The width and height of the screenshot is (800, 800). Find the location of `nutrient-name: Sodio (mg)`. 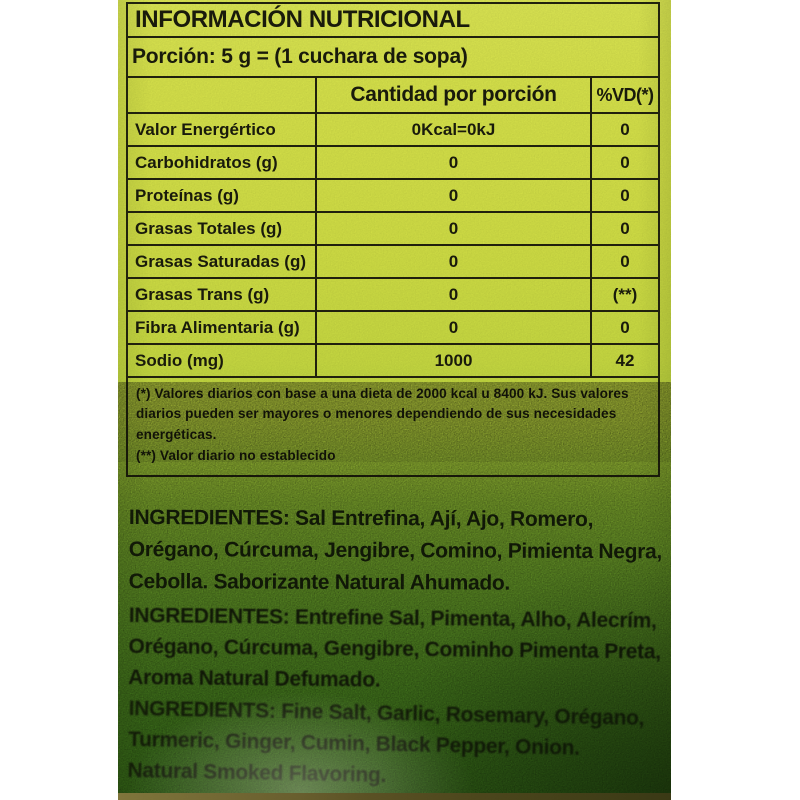

nutrient-name: Sodio (mg) is located at coordinates (179, 360).